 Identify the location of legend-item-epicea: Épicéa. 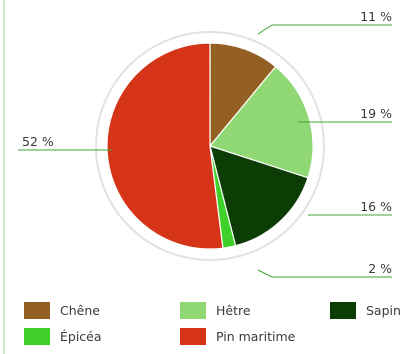
(63, 336).